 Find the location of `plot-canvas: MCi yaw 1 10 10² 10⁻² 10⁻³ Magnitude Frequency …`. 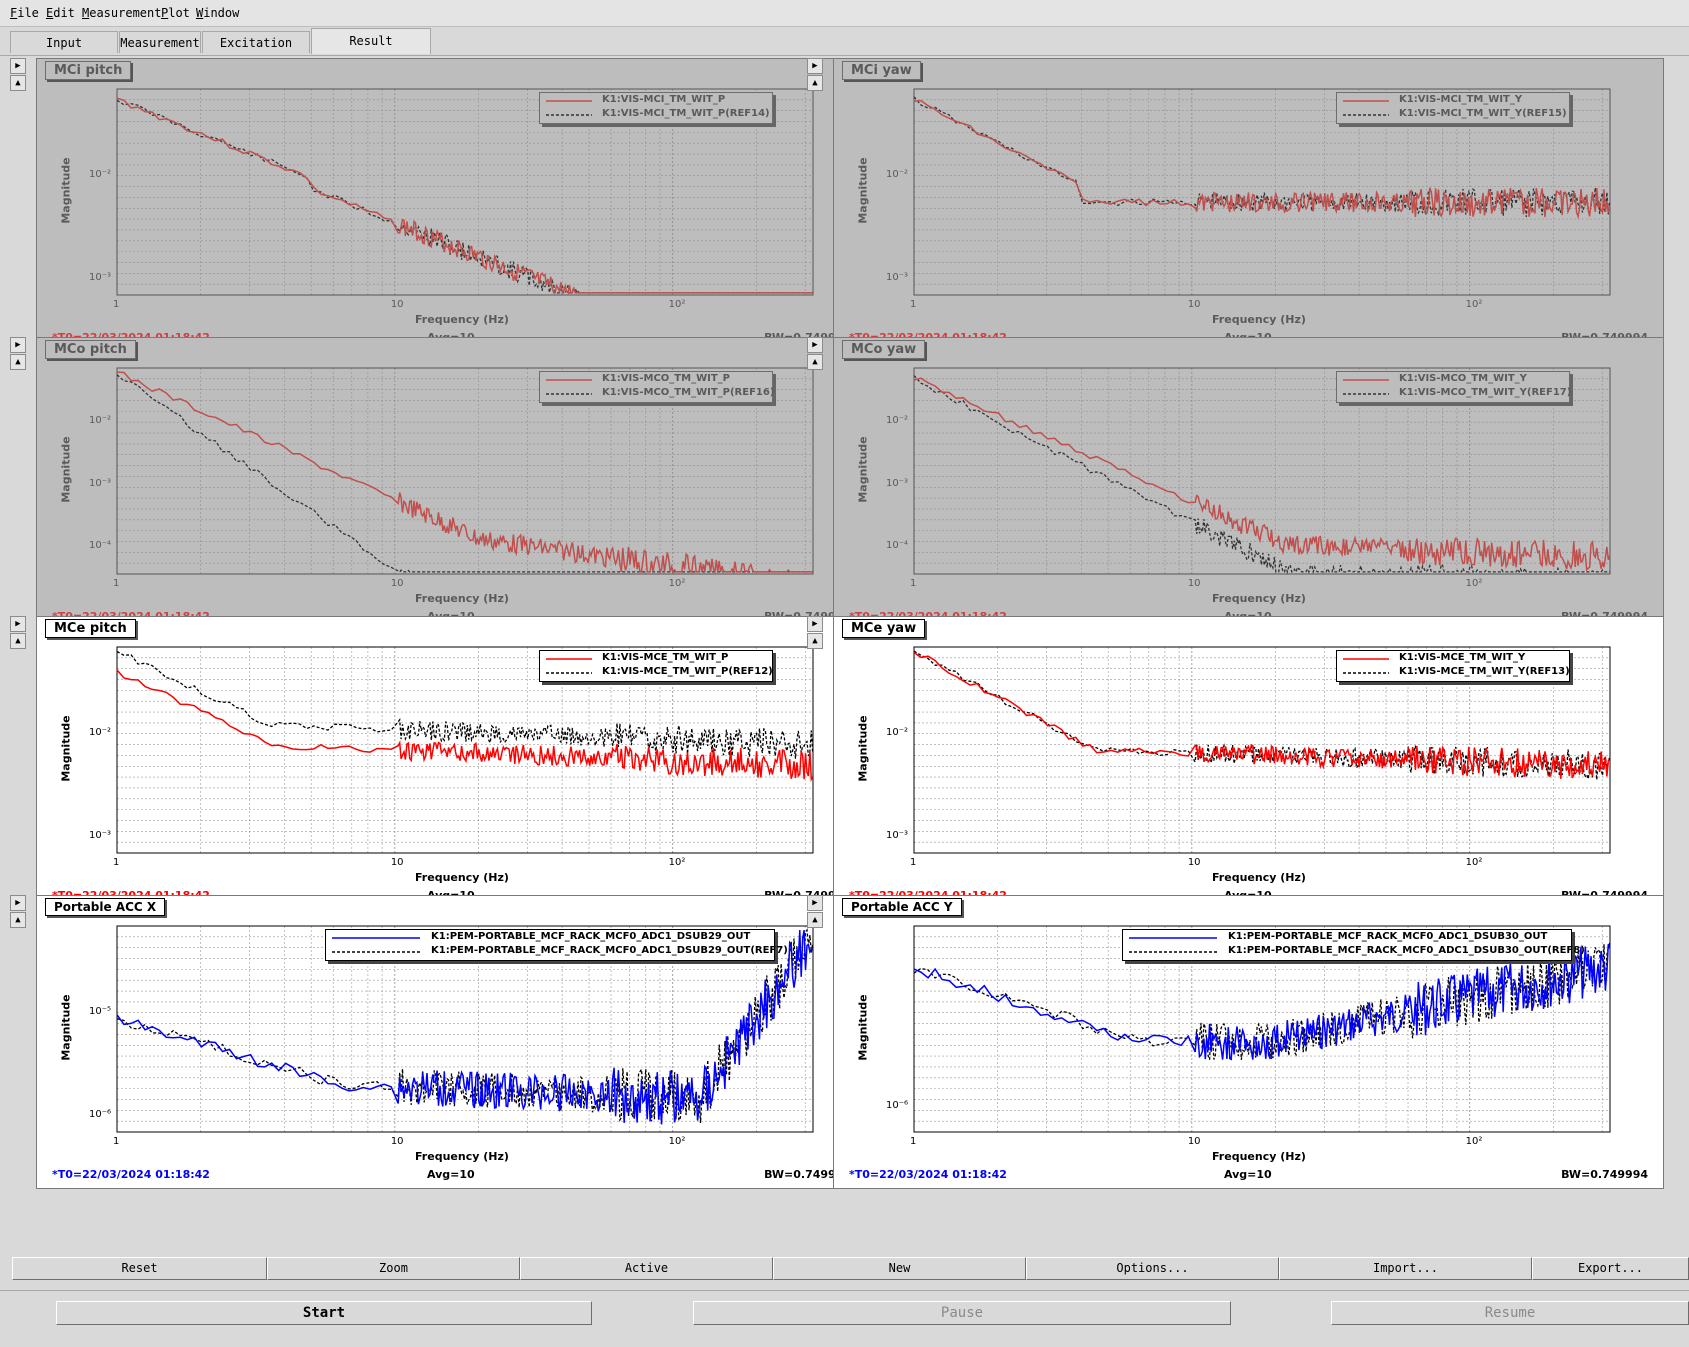

plot-canvas: MCi yaw 1 10 10² 10⁻² 10⁻³ Magnitude Frequency … is located at coordinates (1248, 205).